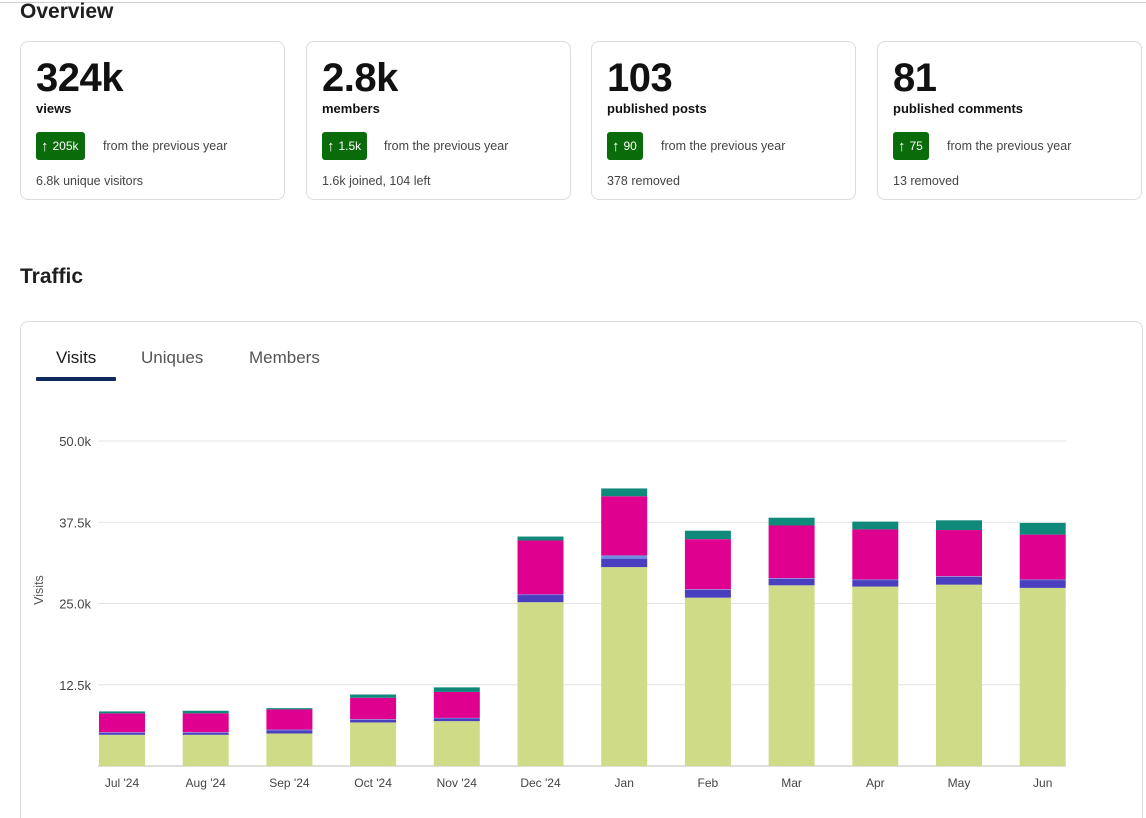 This screenshot has height=818, width=1146. Describe the element at coordinates (79, 78) in the screenshot. I see `views-value: 324k` at that location.